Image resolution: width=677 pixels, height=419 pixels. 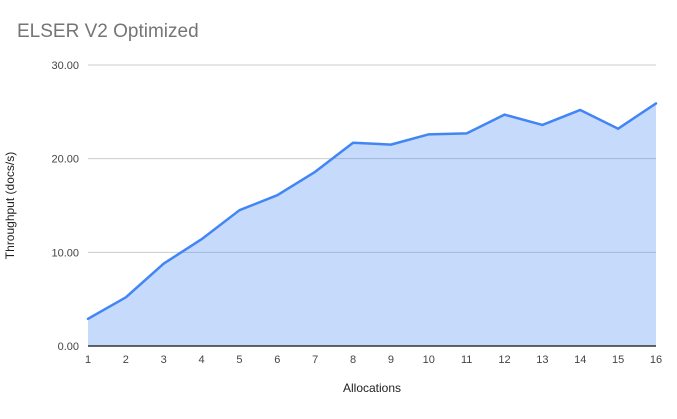 I want to click on x-tick-label: 11, so click(x=466, y=360).